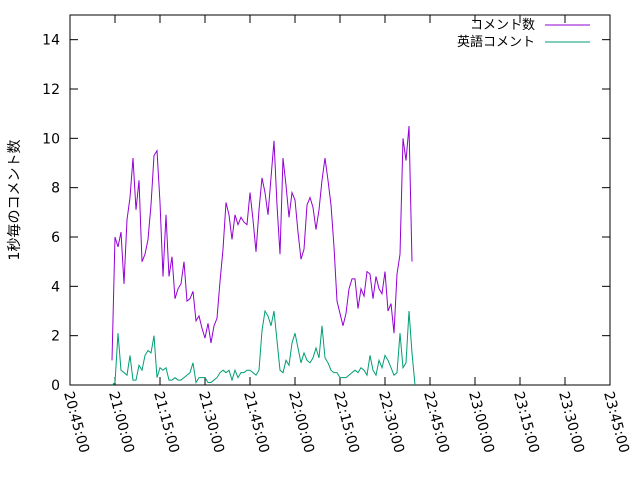 The width and height of the screenshot is (640, 480). I want to click on y-tick-label: 14, so click(51, 41).